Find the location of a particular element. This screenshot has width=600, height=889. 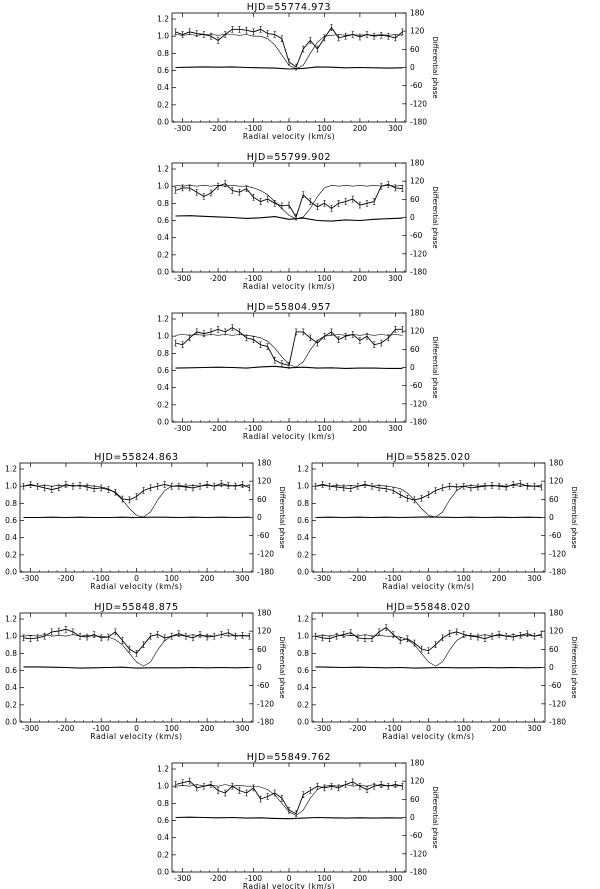

chart-title: HJD=55825.020 is located at coordinates (428, 457).